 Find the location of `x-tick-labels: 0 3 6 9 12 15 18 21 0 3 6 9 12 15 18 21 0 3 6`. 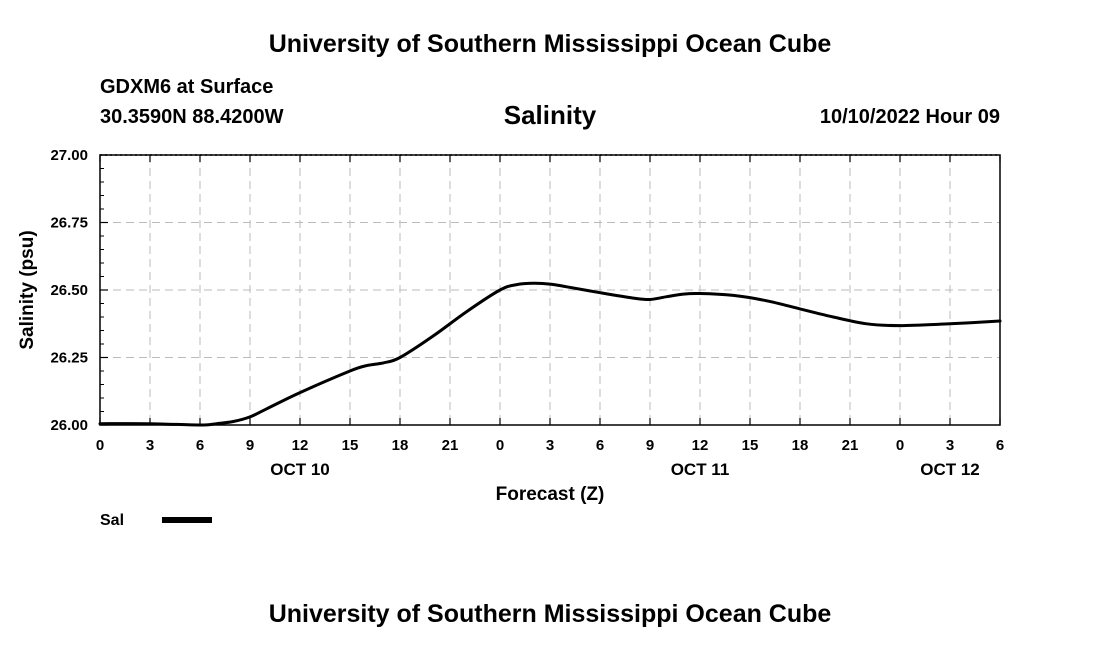

x-tick-labels: 0 3 6 9 12 15 18 21 0 3 6 9 12 15 18 21 0 3 6 is located at coordinates (550, 445).